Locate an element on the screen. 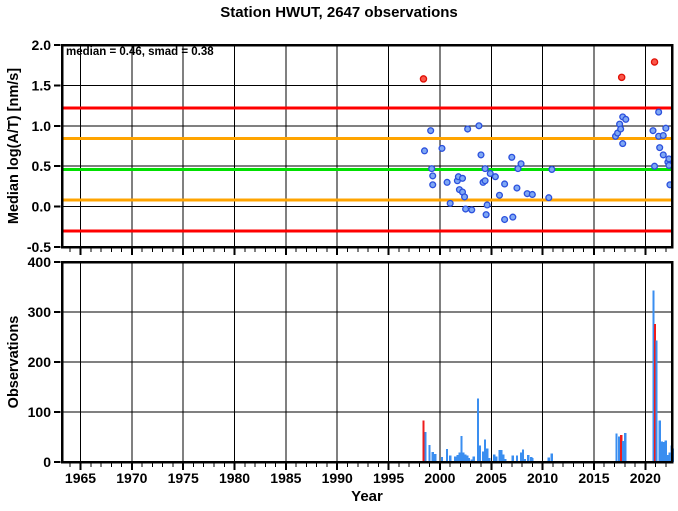  y-tick-label: 0 is located at coordinates (47, 462).